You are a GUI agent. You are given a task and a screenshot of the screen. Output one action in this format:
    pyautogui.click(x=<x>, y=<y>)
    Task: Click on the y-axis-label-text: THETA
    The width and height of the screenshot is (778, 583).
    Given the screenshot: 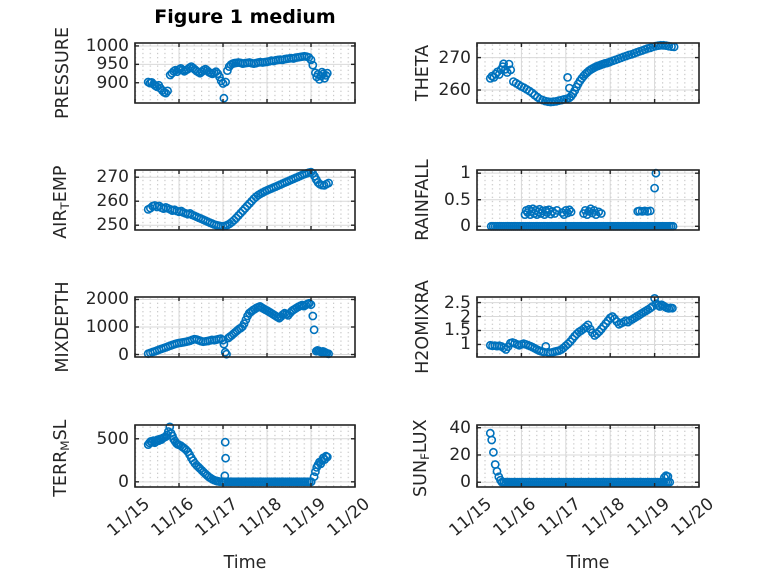 What is the action you would take?
    pyautogui.click(x=423, y=73)
    